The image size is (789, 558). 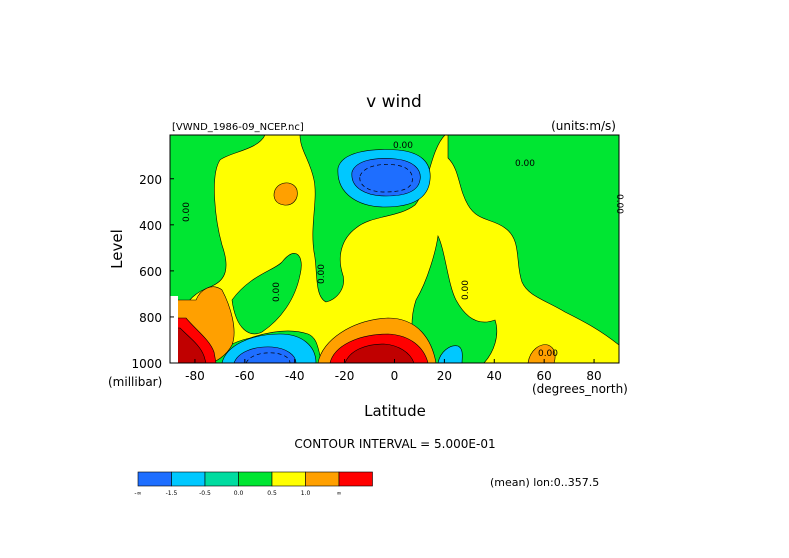 I want to click on region-green-sh-high, so click(x=218, y=228).